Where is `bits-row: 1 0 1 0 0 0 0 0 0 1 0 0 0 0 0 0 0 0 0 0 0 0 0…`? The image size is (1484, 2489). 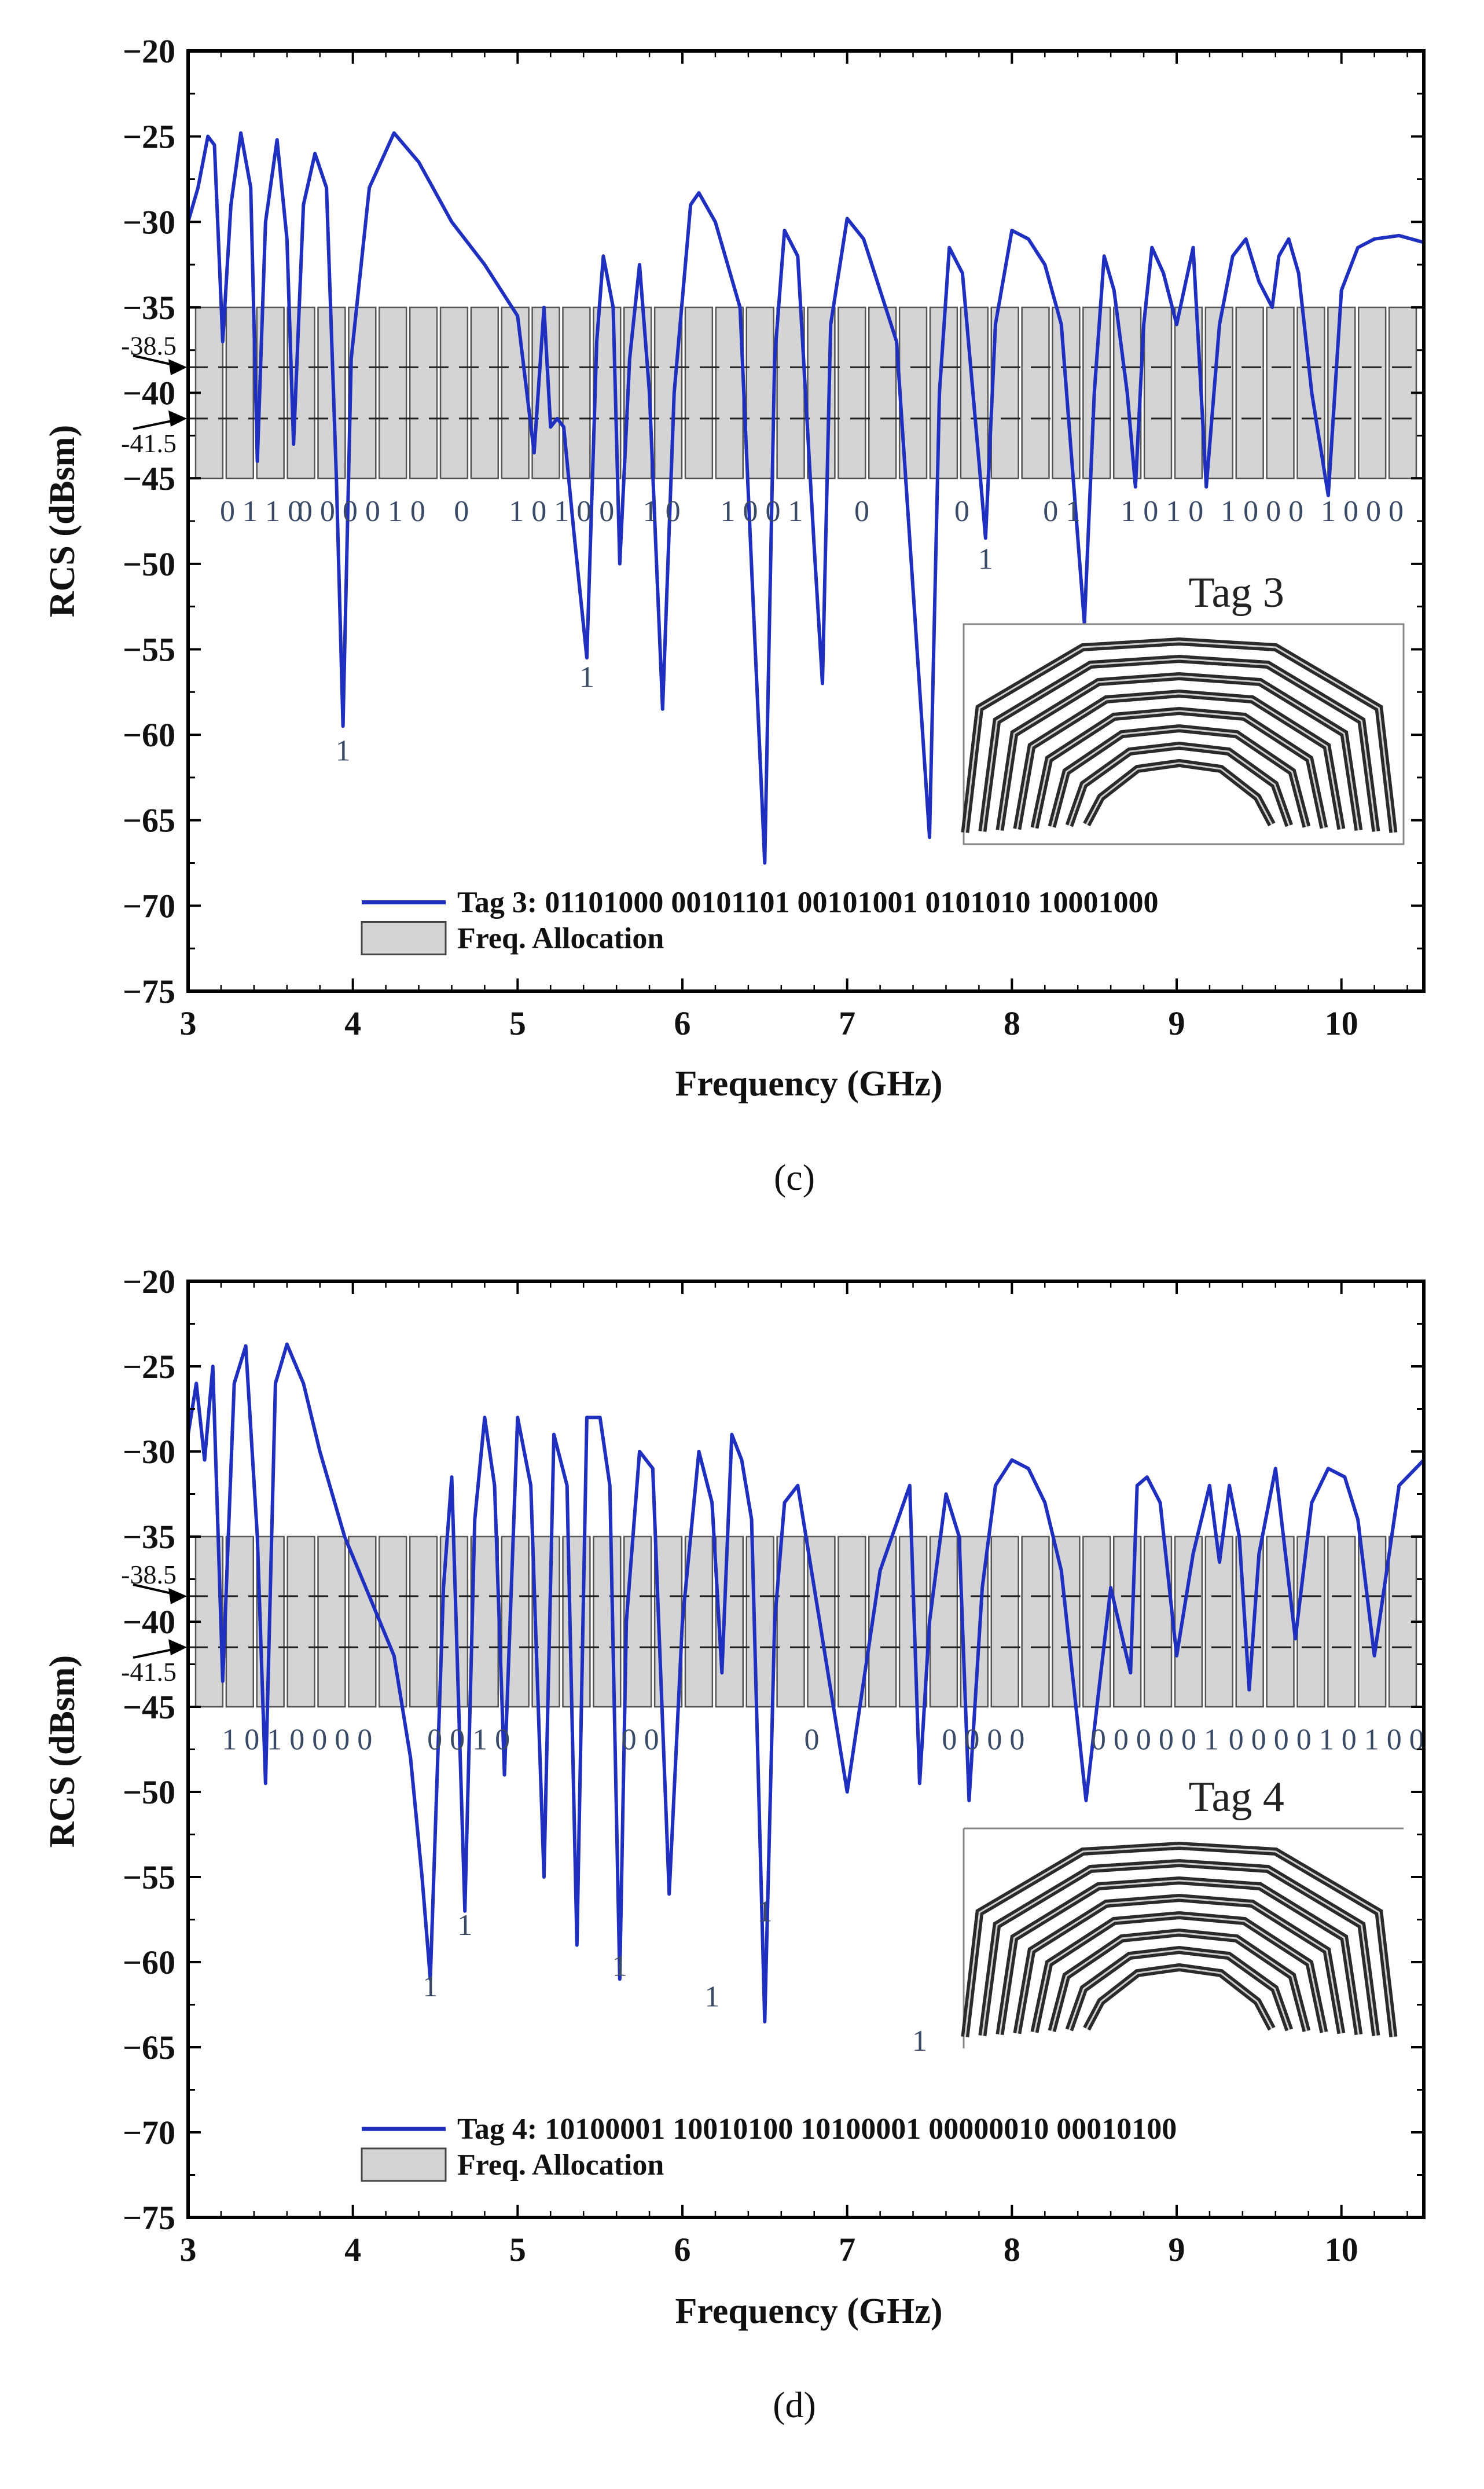 bits-row: 1 0 1 0 0 0 0 0 0 1 0 0 0 0 0 0 0 0 0 0 0 0 0… is located at coordinates (823, 1741).